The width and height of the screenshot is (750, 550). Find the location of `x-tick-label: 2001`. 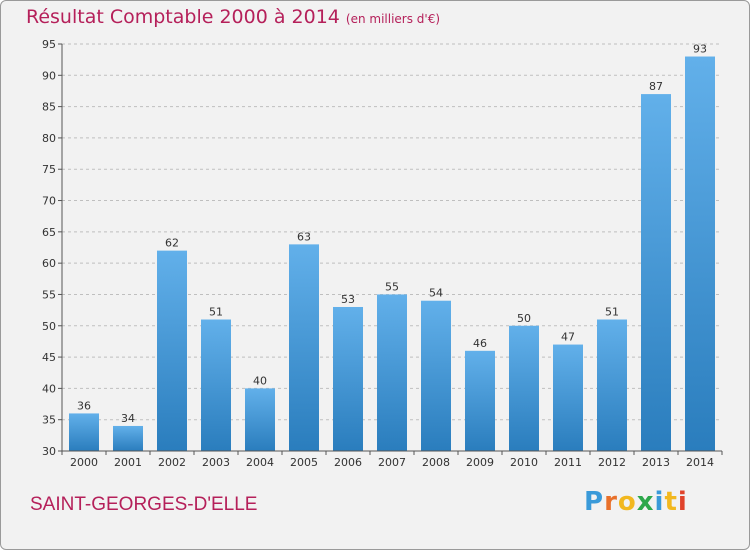

x-tick-label: 2001 is located at coordinates (128, 462).